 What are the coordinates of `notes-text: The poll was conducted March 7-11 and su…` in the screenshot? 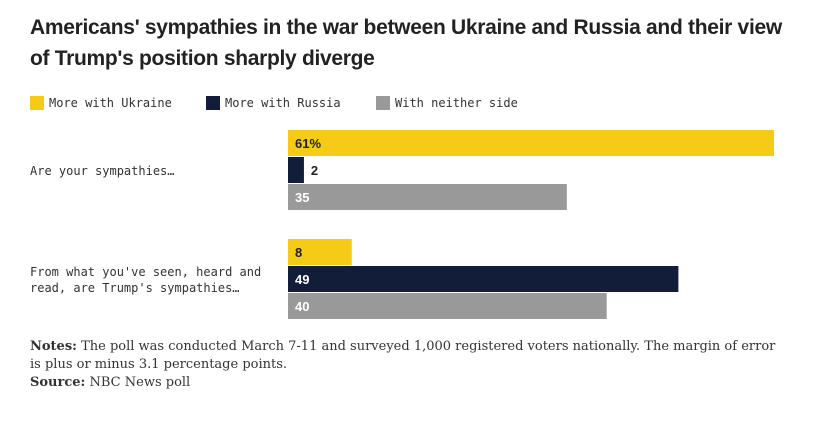 It's located at (403, 355).